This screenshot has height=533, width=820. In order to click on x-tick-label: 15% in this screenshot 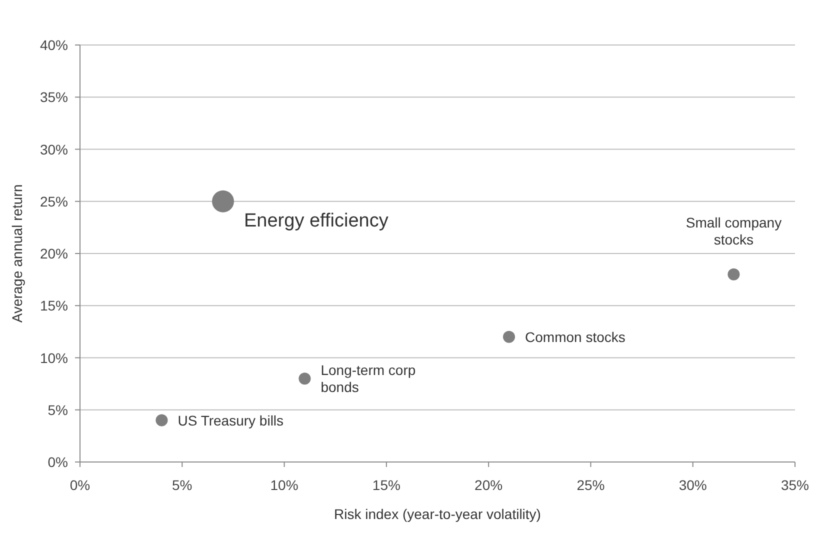, I will do `click(386, 485)`.